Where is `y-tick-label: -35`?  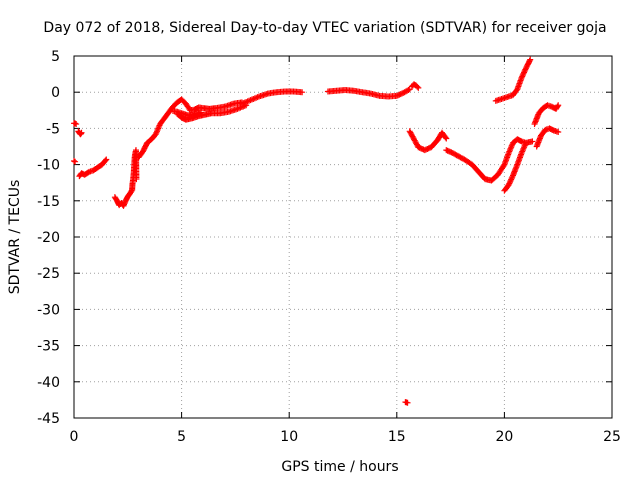 y-tick-label: -35 is located at coordinates (48, 347).